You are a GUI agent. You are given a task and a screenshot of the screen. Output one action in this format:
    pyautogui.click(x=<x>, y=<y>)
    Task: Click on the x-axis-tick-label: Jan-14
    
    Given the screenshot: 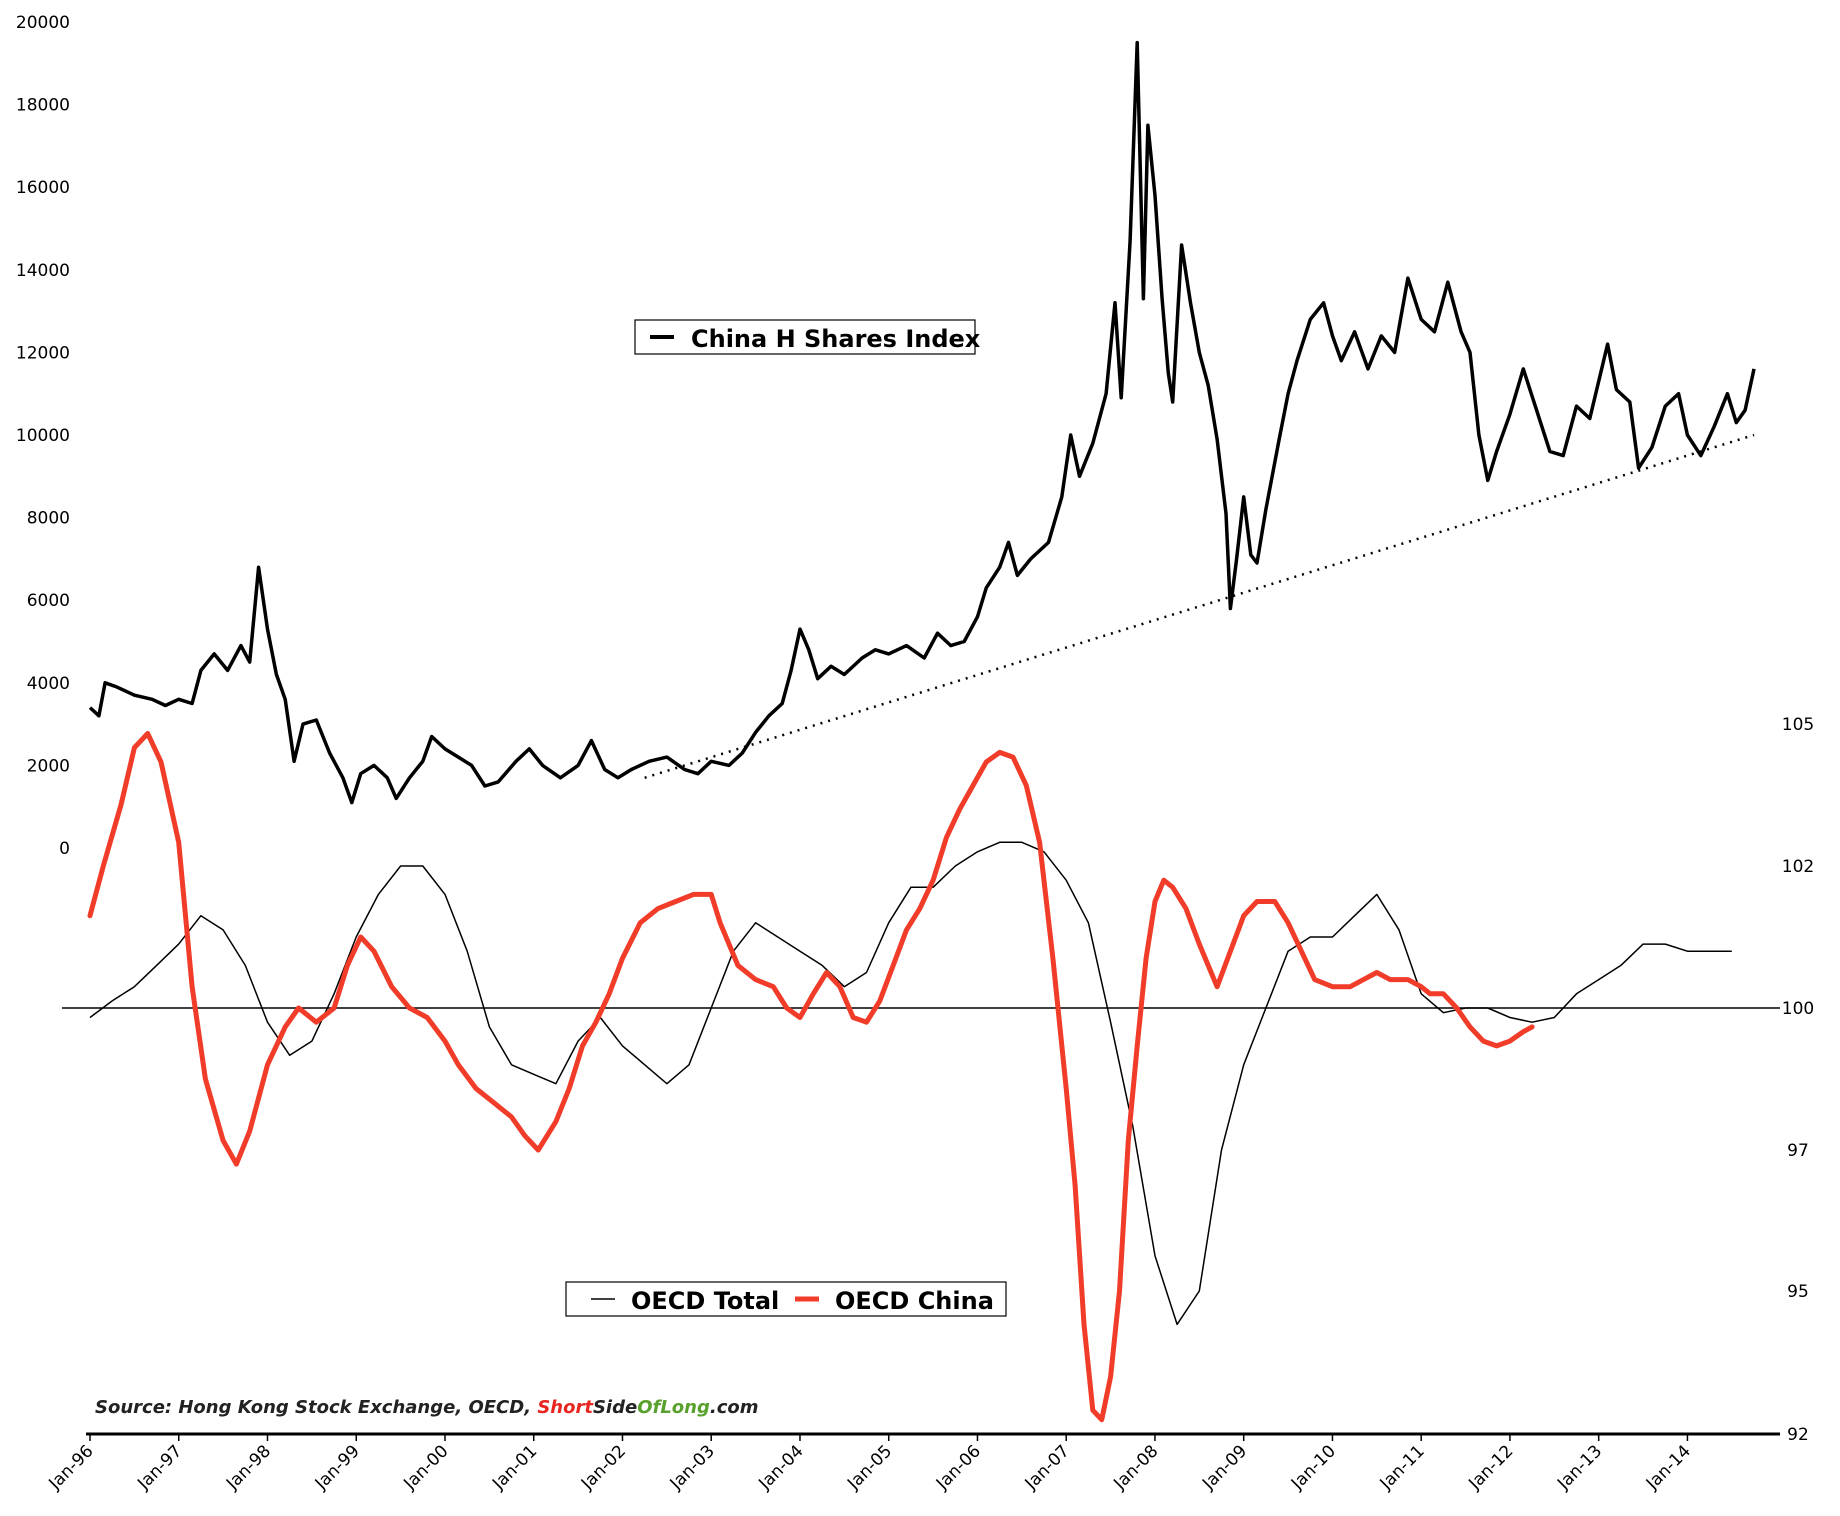 What is the action you would take?
    pyautogui.click(x=1668, y=1467)
    